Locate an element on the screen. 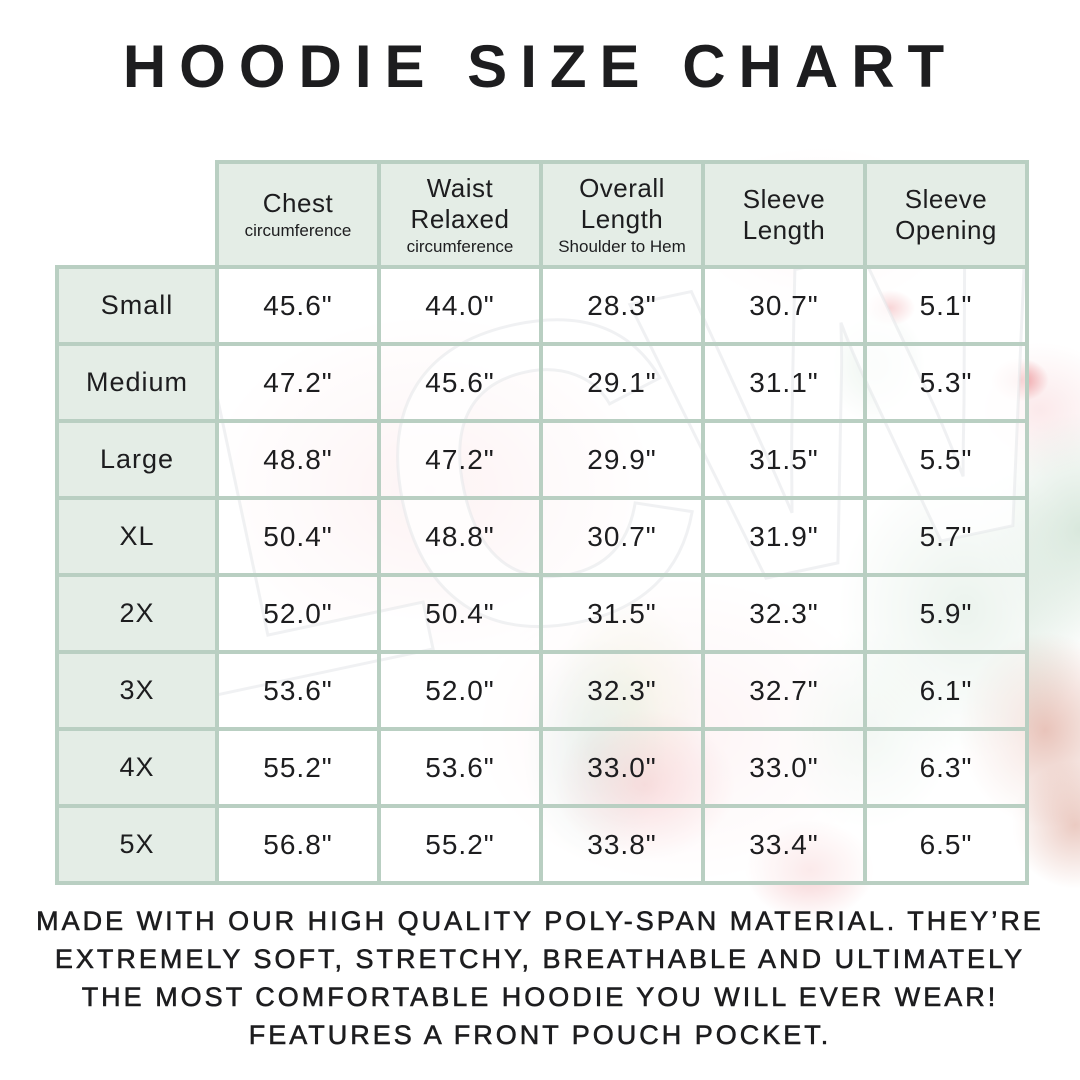 The height and width of the screenshot is (1080, 1080). measurement-value: 32.7" is located at coordinates (784, 690).